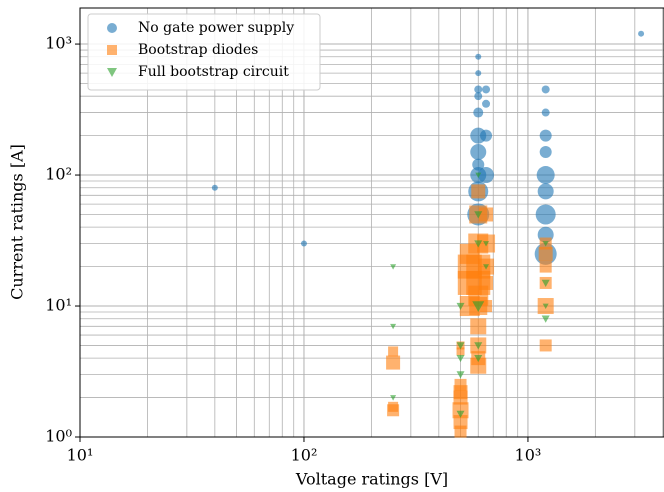 This screenshot has width=664, height=492. What do you see at coordinates (58, 174) in the screenshot?
I see `y-tick-label: 10²` at bounding box center [58, 174].